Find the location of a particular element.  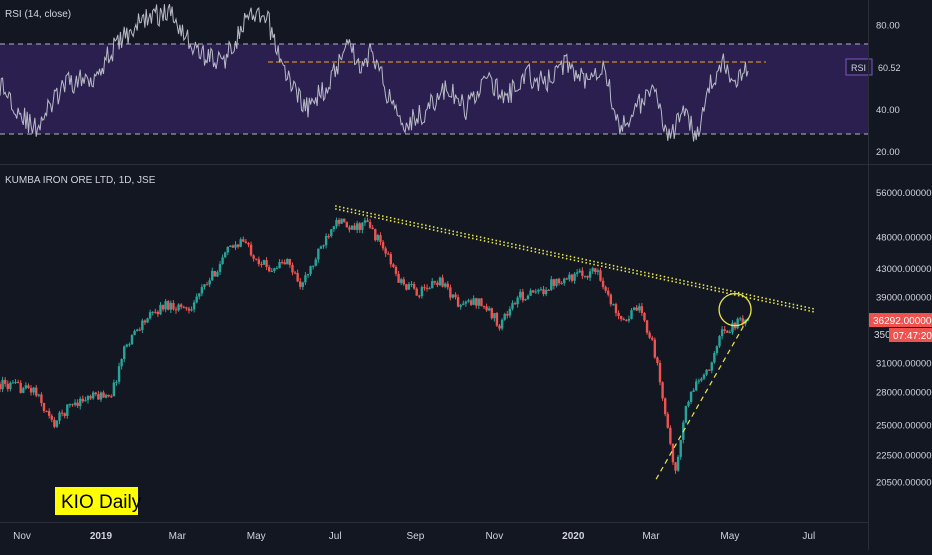

rsi-tick-label: 80.00 is located at coordinates (888, 26).